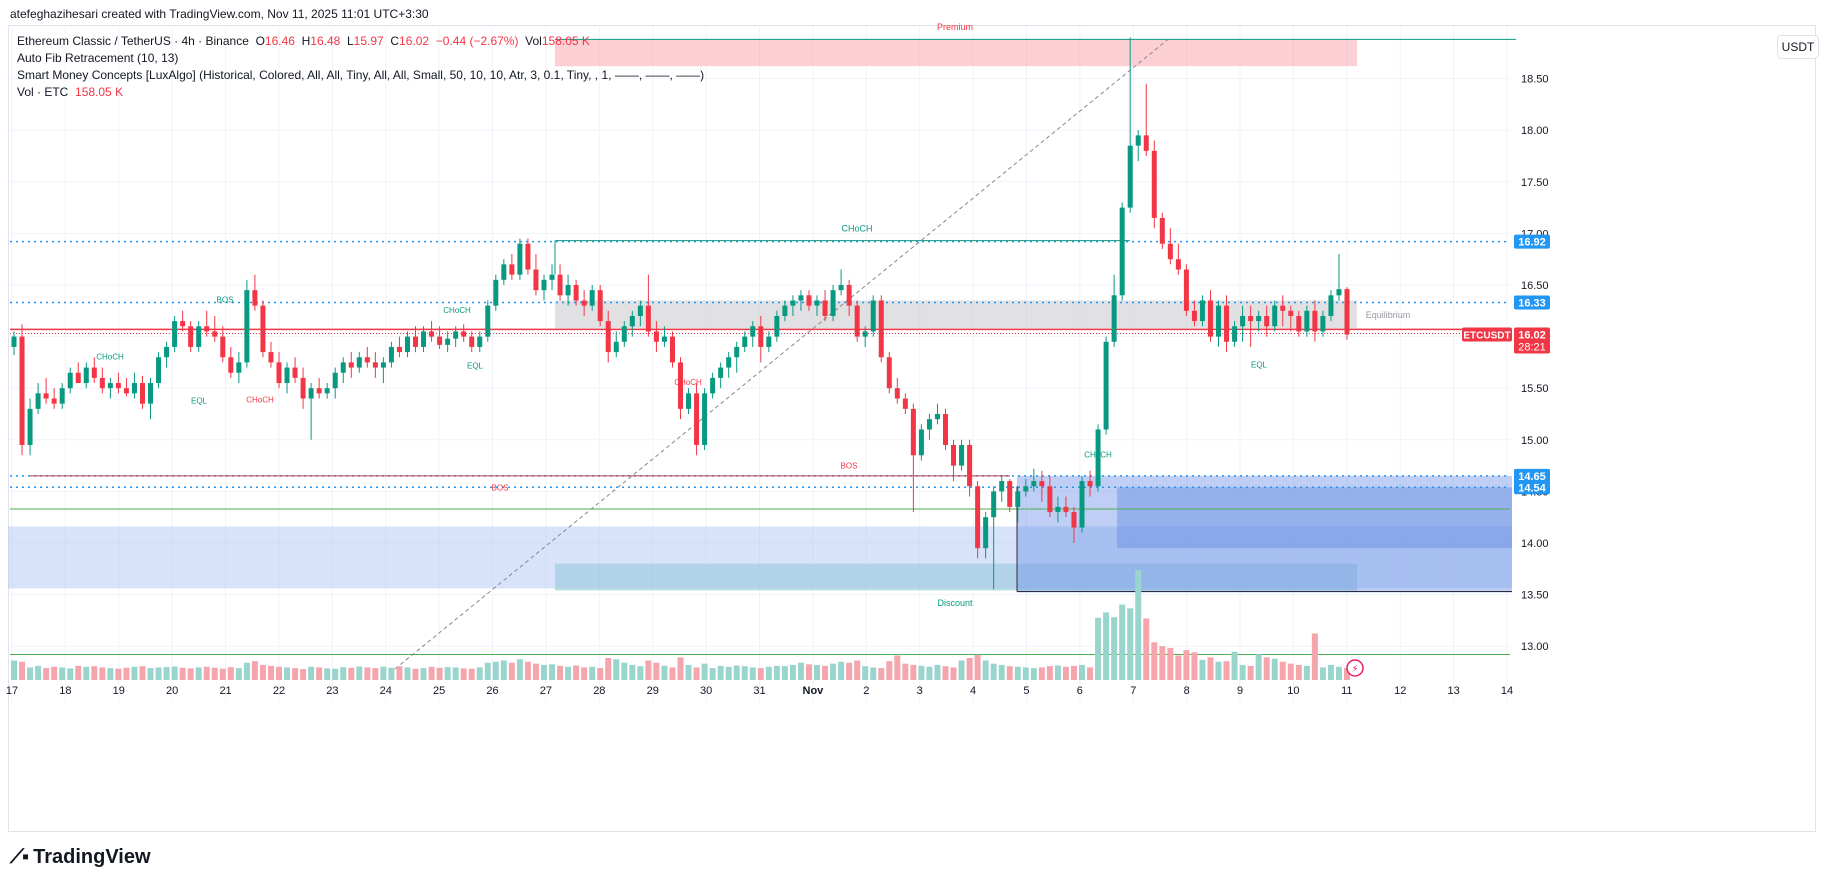 This screenshot has width=1835, height=883. Describe the element at coordinates (110, 356) in the screenshot. I see `choch-label: CHoCH` at that location.